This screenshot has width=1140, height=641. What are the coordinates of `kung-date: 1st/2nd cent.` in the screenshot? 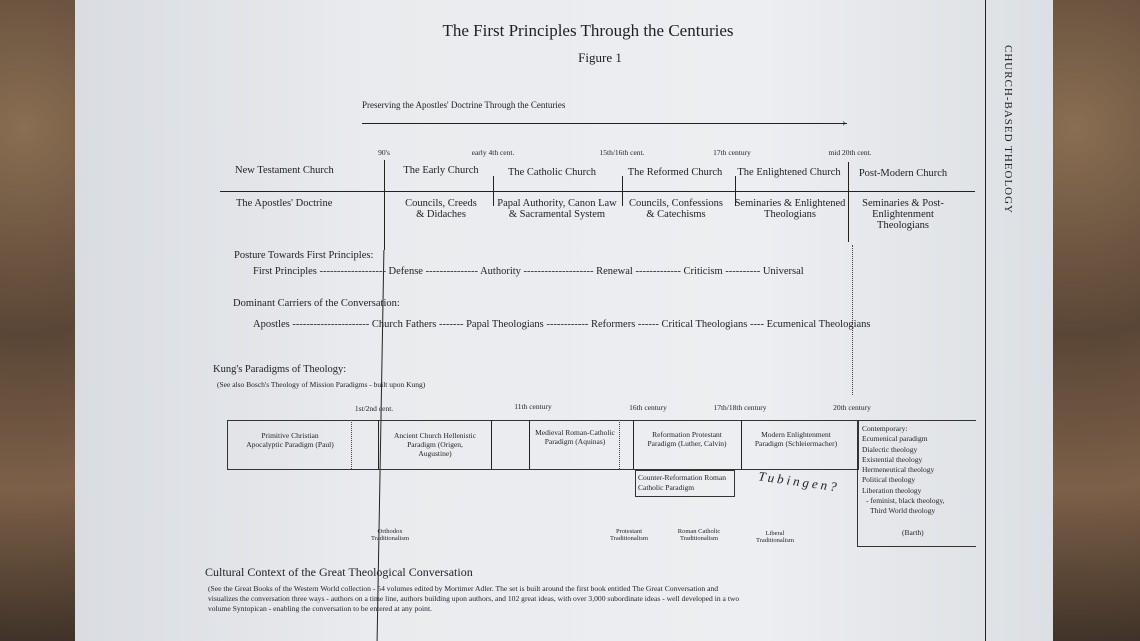 It's located at (374, 408).